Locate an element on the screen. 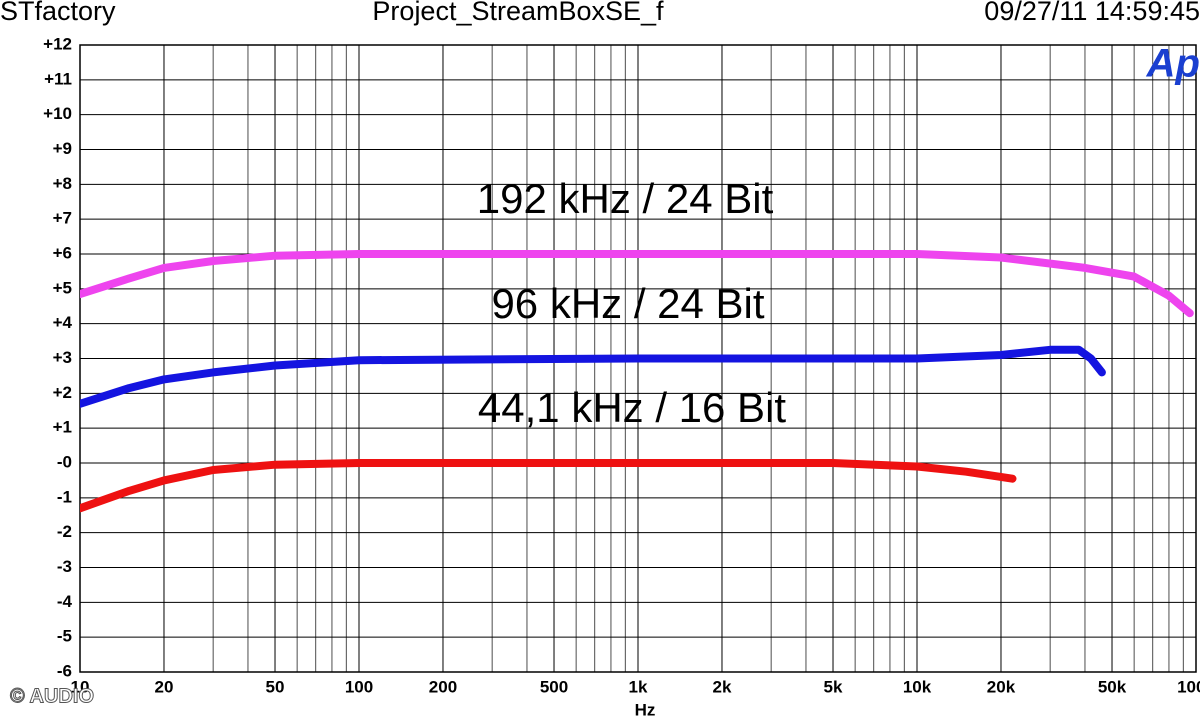 This screenshot has width=1200, height=720. x-tick-label: 50k is located at coordinates (1112, 686).